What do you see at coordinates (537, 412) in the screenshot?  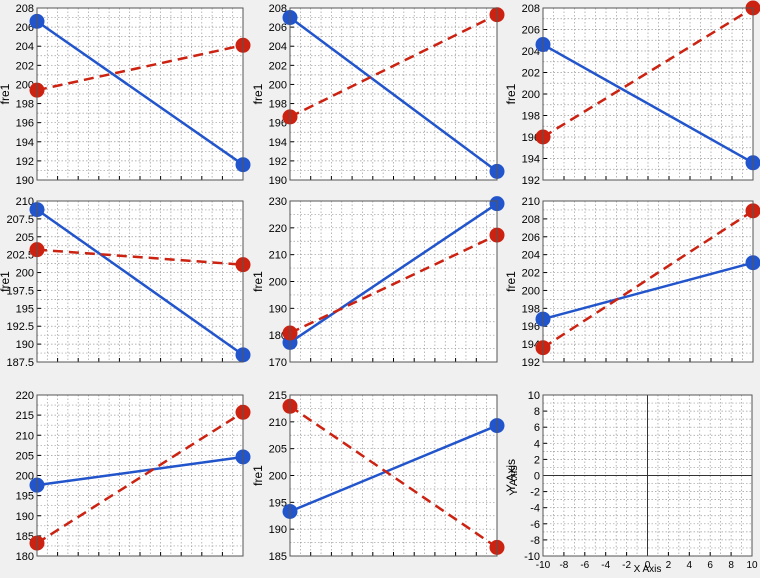 I see `y-tick-label: 8` at bounding box center [537, 412].